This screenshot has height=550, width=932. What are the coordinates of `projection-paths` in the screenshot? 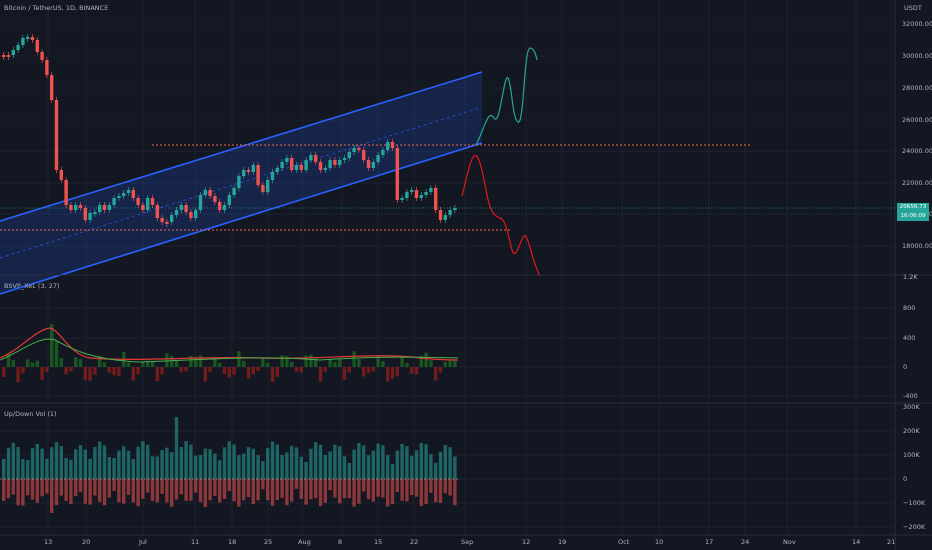 It's located at (501, 162).